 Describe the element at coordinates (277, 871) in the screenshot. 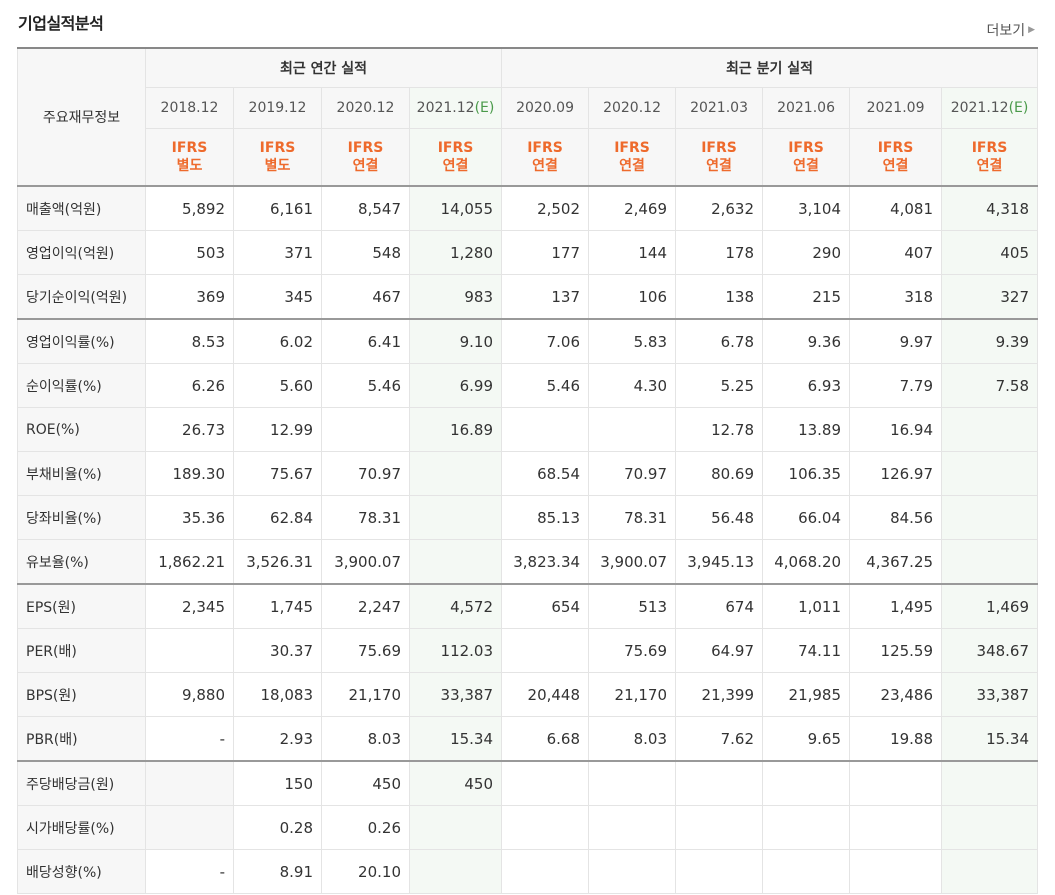

I see `table-cell: 8.91` at that location.